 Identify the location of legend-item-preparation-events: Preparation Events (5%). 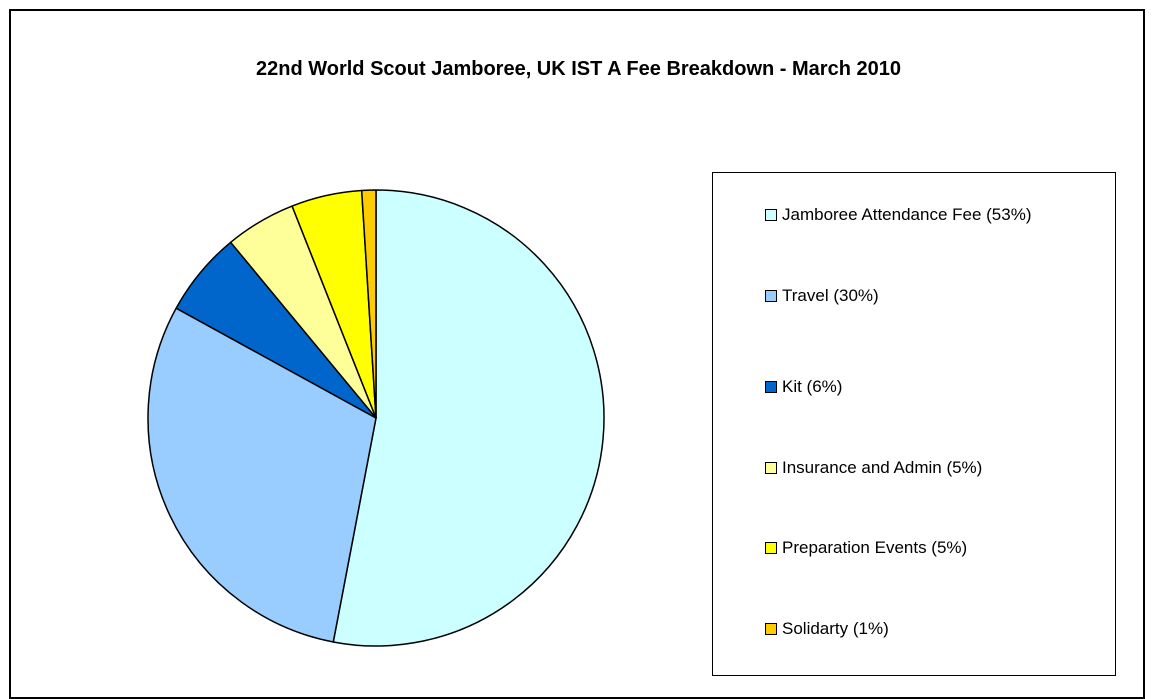
(866, 548).